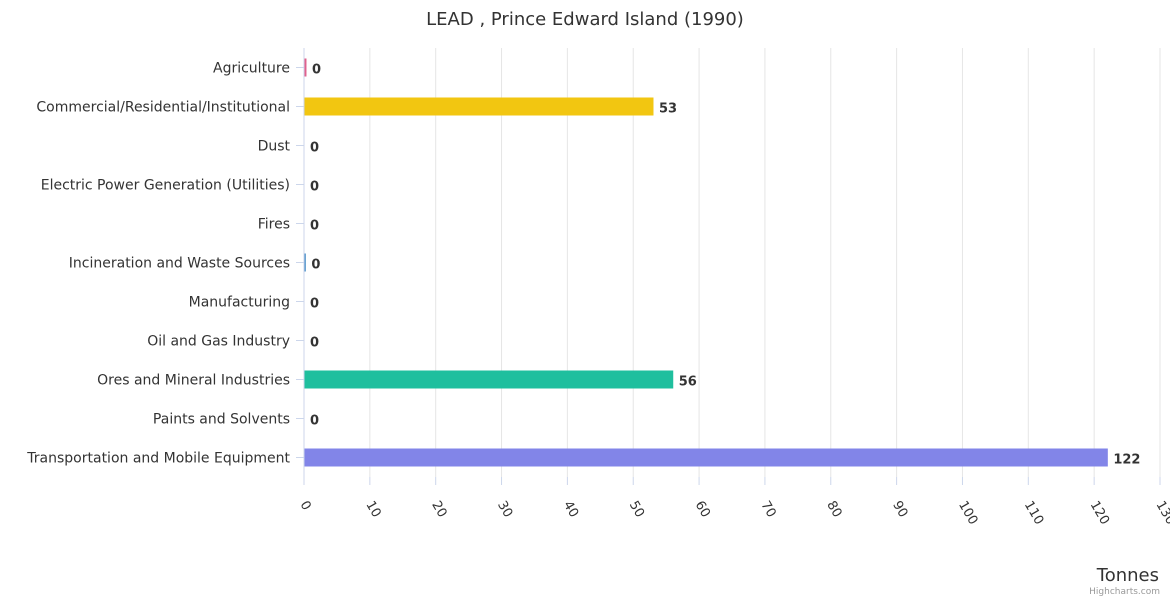 This screenshot has height=600, width=1170. What do you see at coordinates (585, 19) in the screenshot?
I see `chart-title: LEAD , Prince Edward Island (1990)` at bounding box center [585, 19].